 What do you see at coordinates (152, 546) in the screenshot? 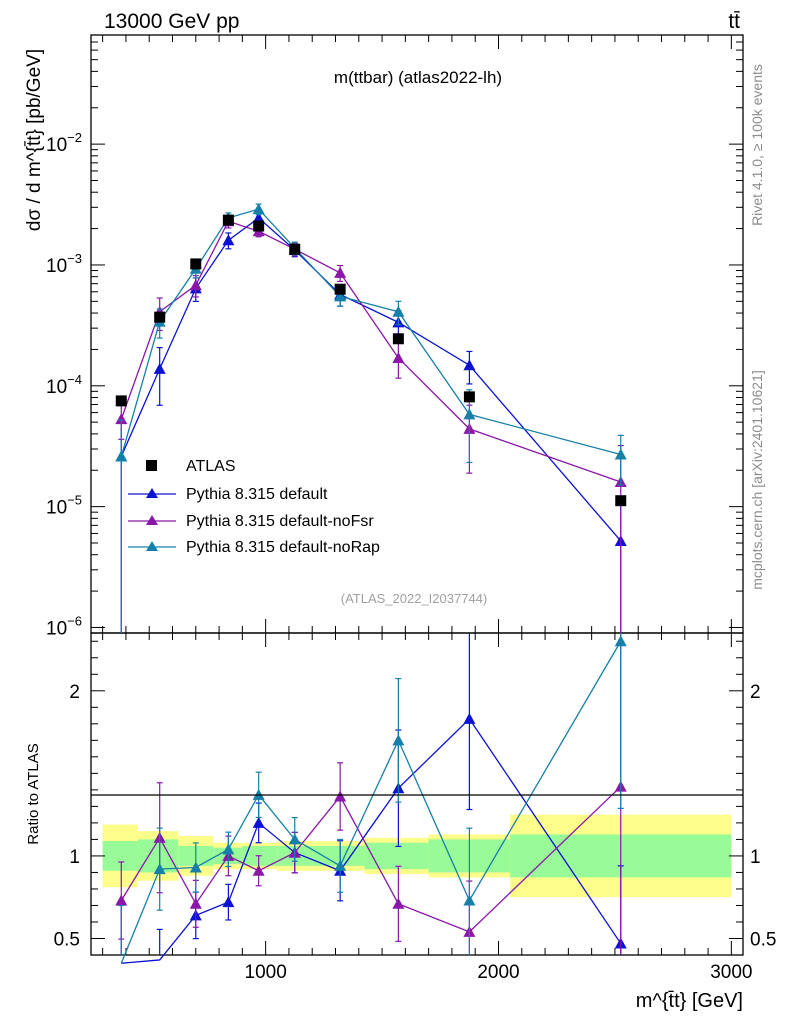
I see `legend-marker-norap` at bounding box center [152, 546].